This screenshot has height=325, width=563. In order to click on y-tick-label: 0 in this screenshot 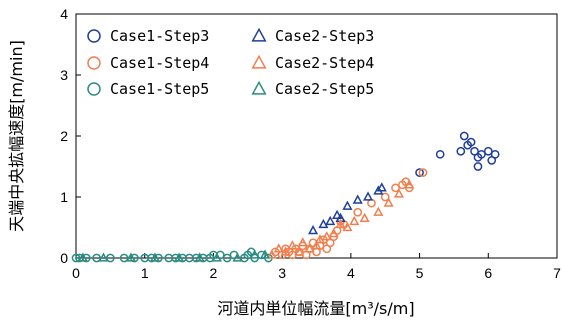, I will do `click(64, 258)`.